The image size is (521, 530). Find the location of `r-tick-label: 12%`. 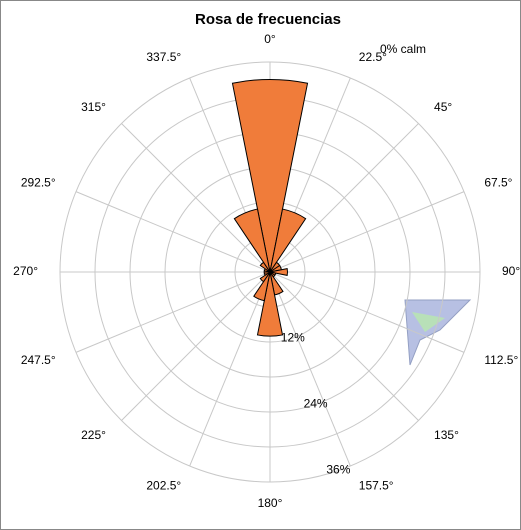

r-tick-label: 12% is located at coordinates (293, 337).